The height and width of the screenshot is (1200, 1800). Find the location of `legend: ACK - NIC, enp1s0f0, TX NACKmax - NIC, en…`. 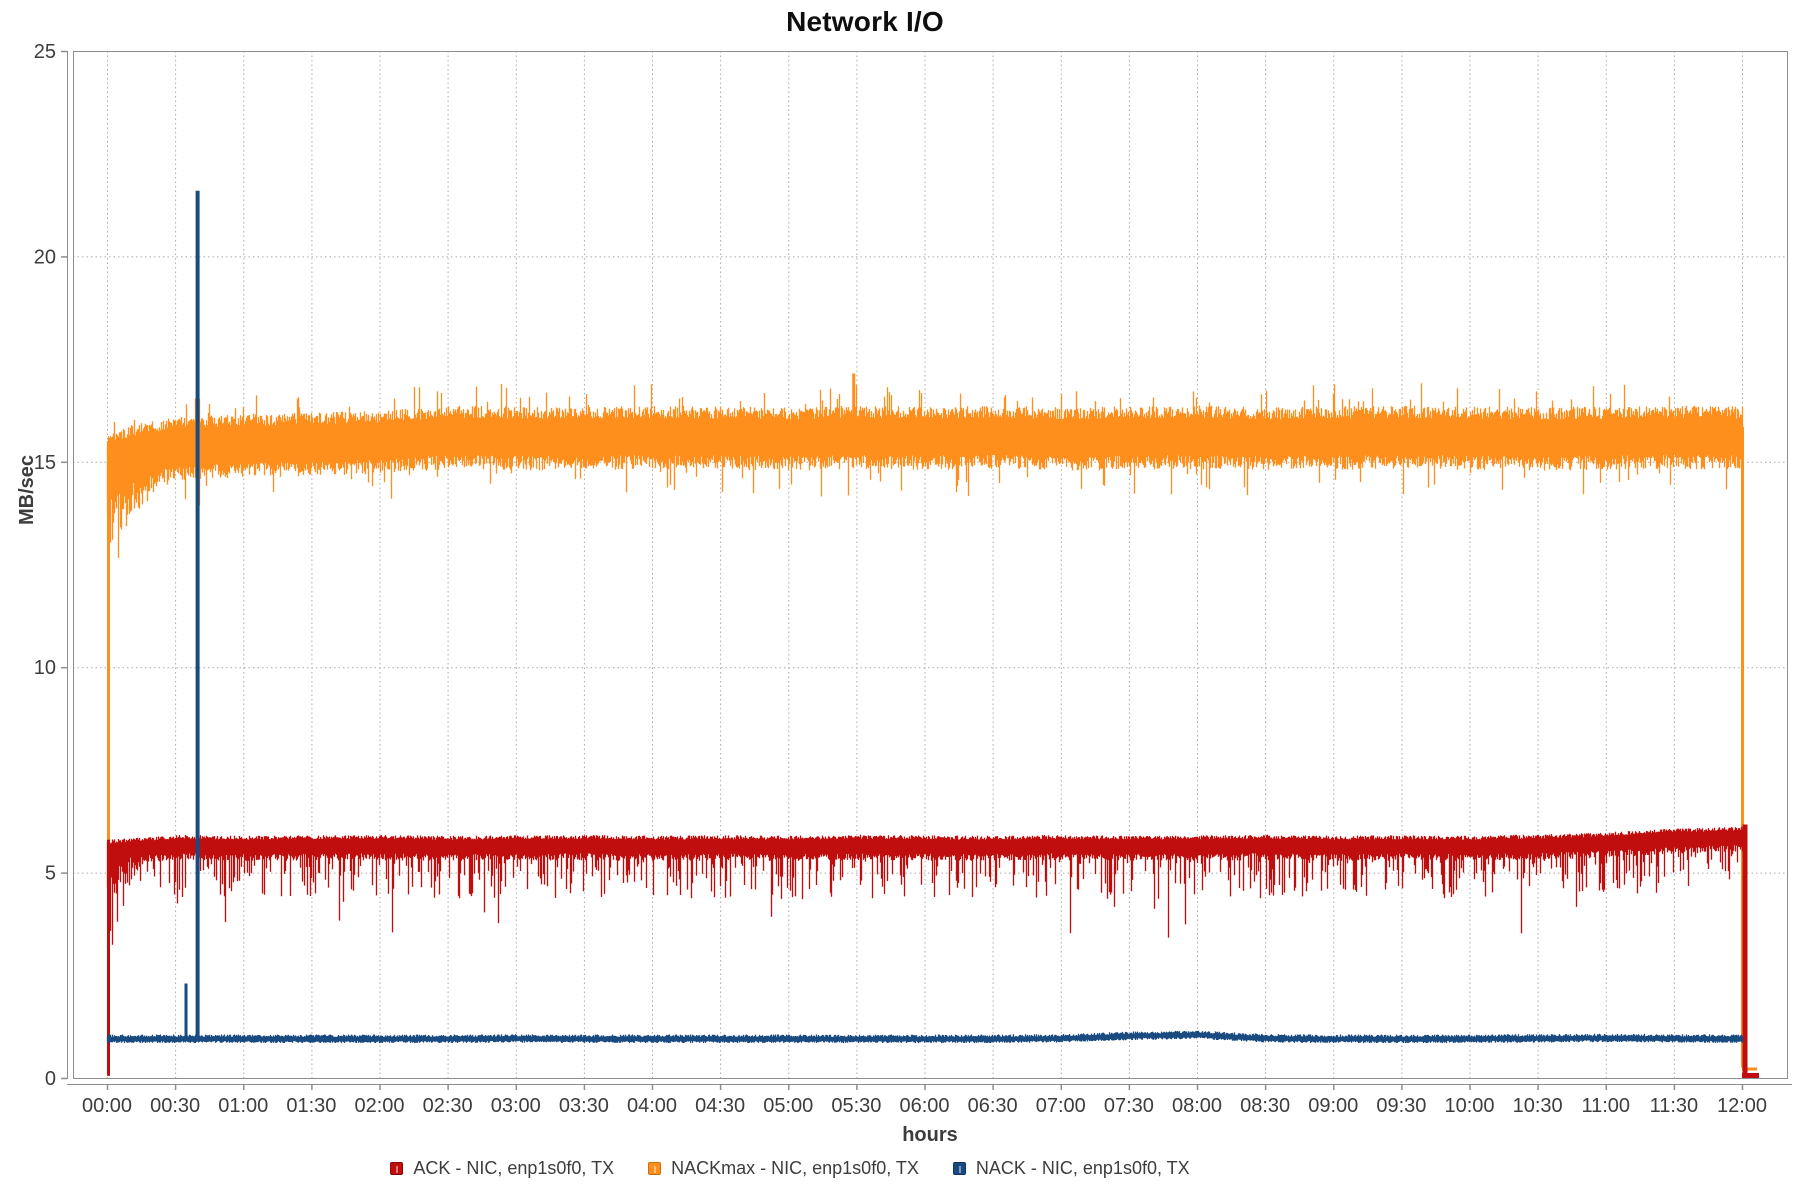

legend: ACK - NIC, enp1s0f0, TX NACKmax - NIC, en… is located at coordinates (790, 1168).